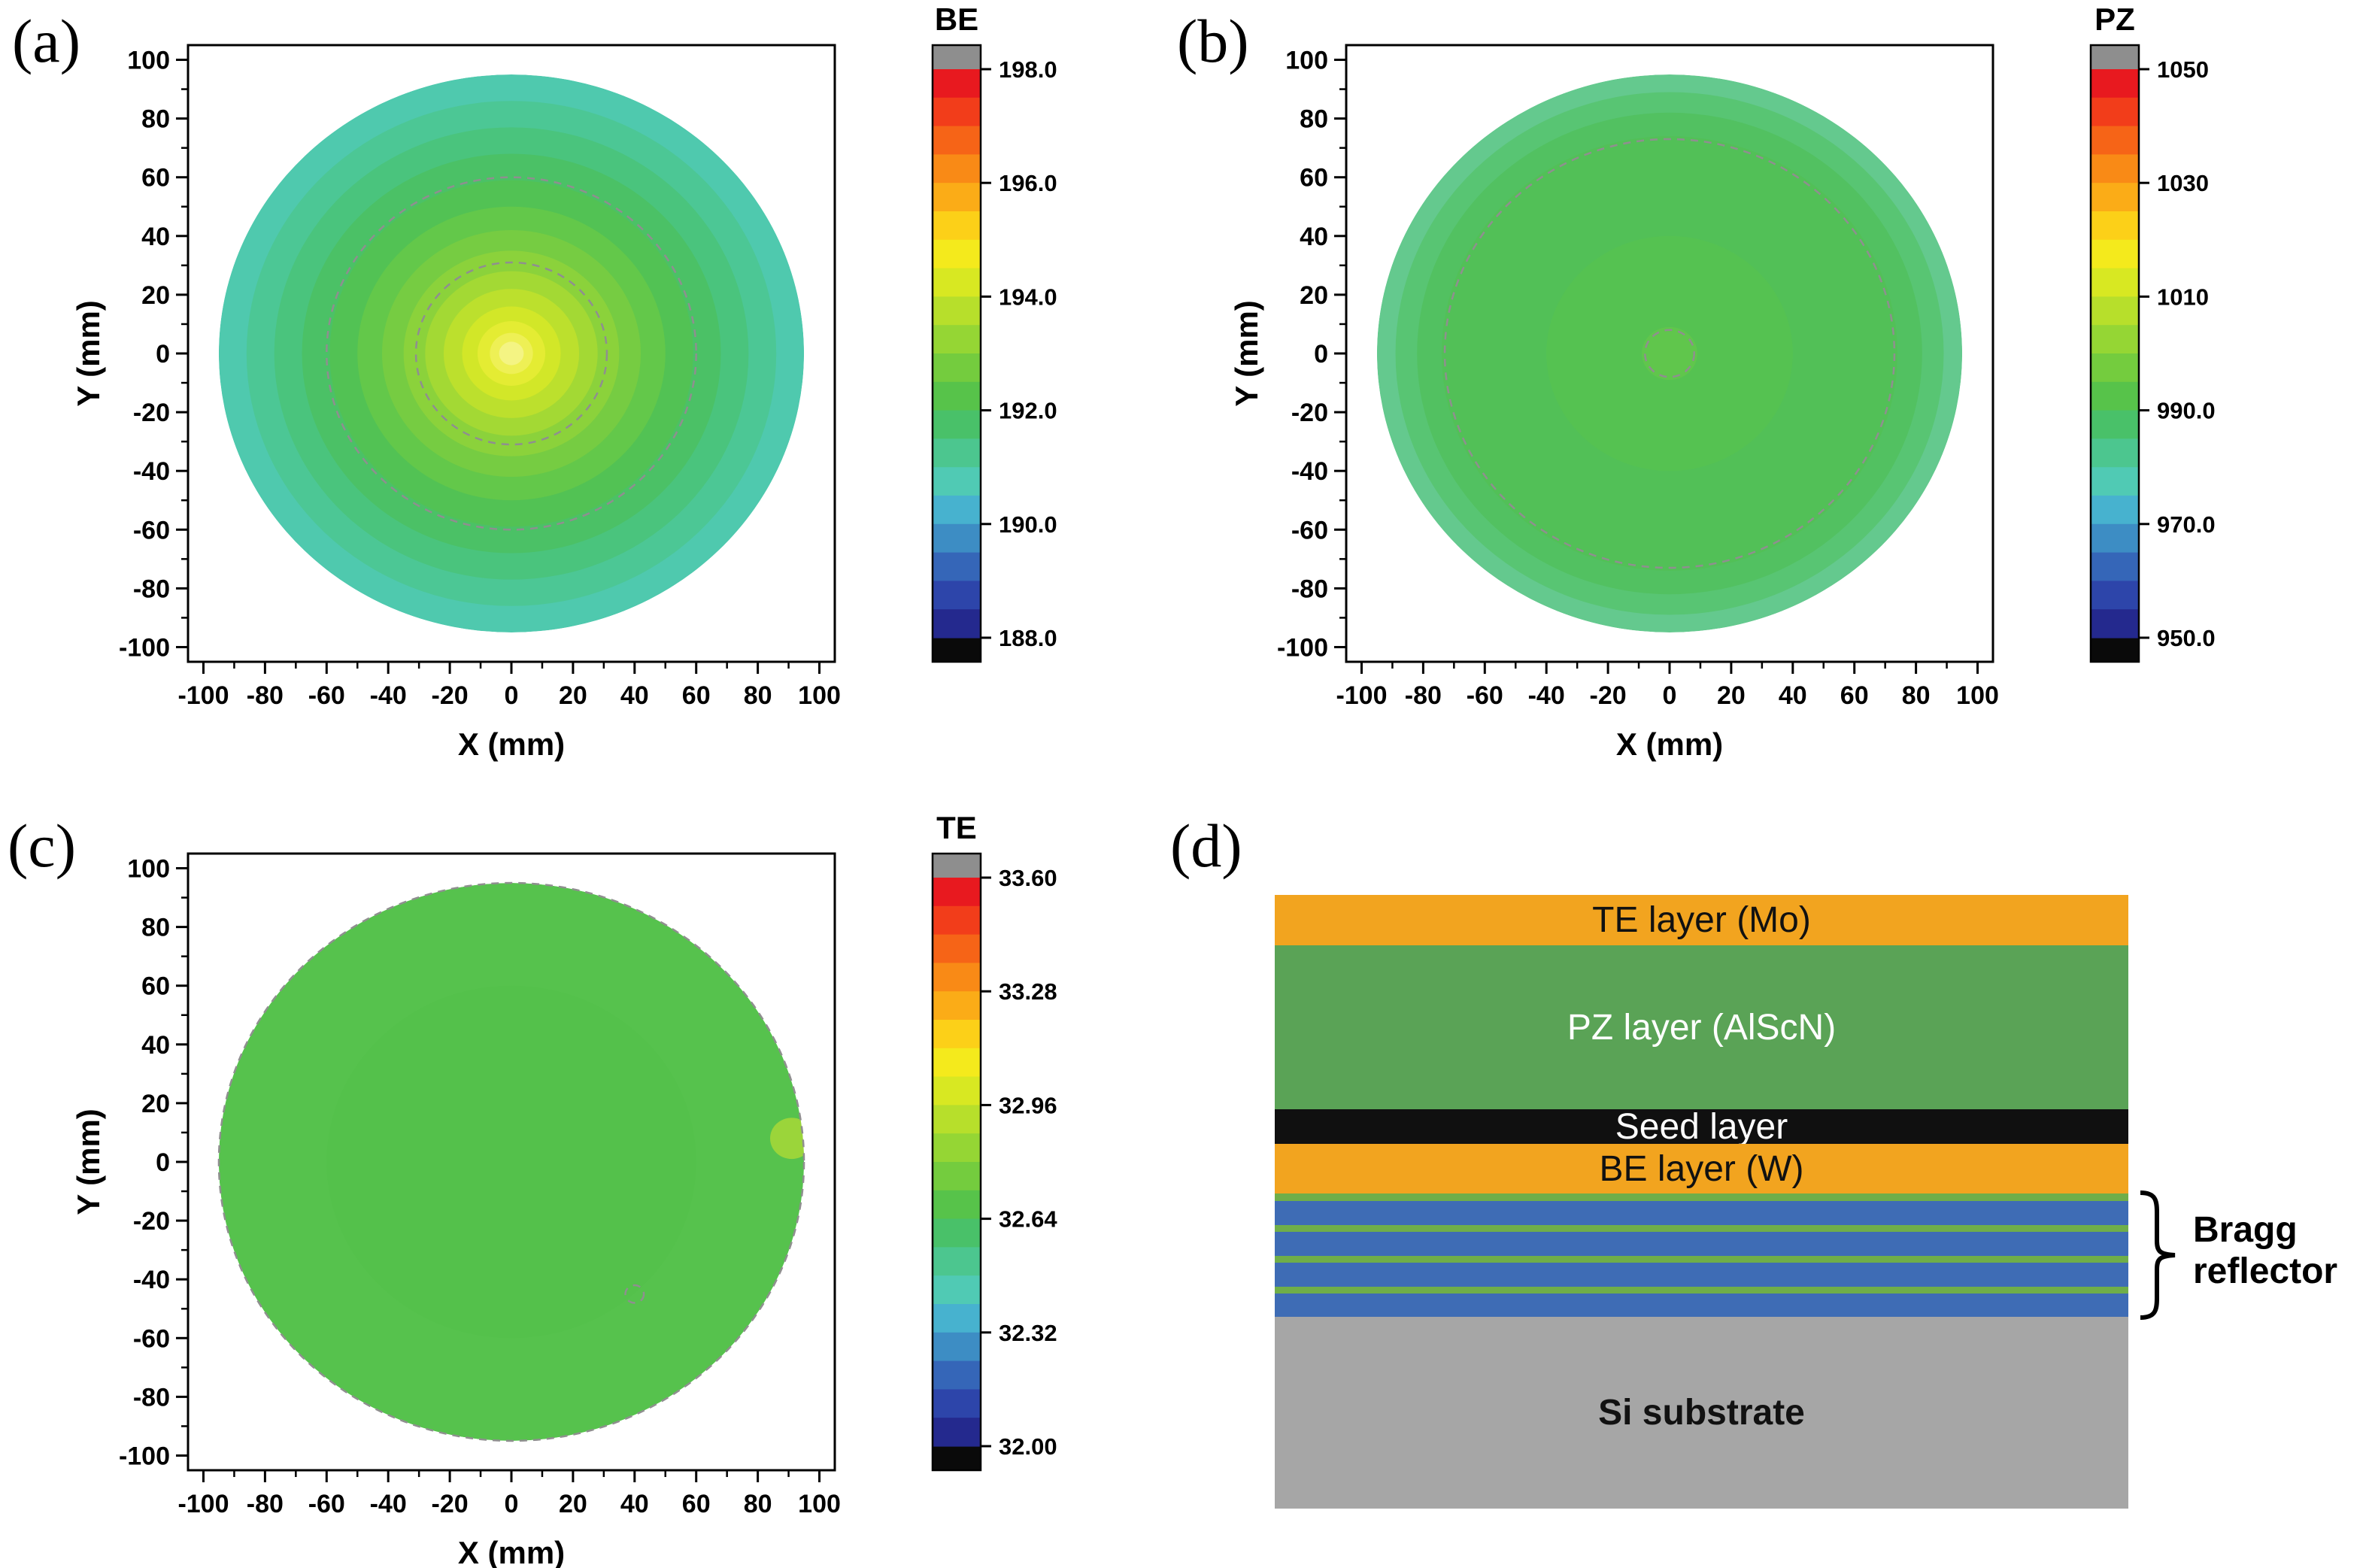 The width and height of the screenshot is (2369, 1568). I want to click on layer-label: Si substrate, so click(1701, 1413).